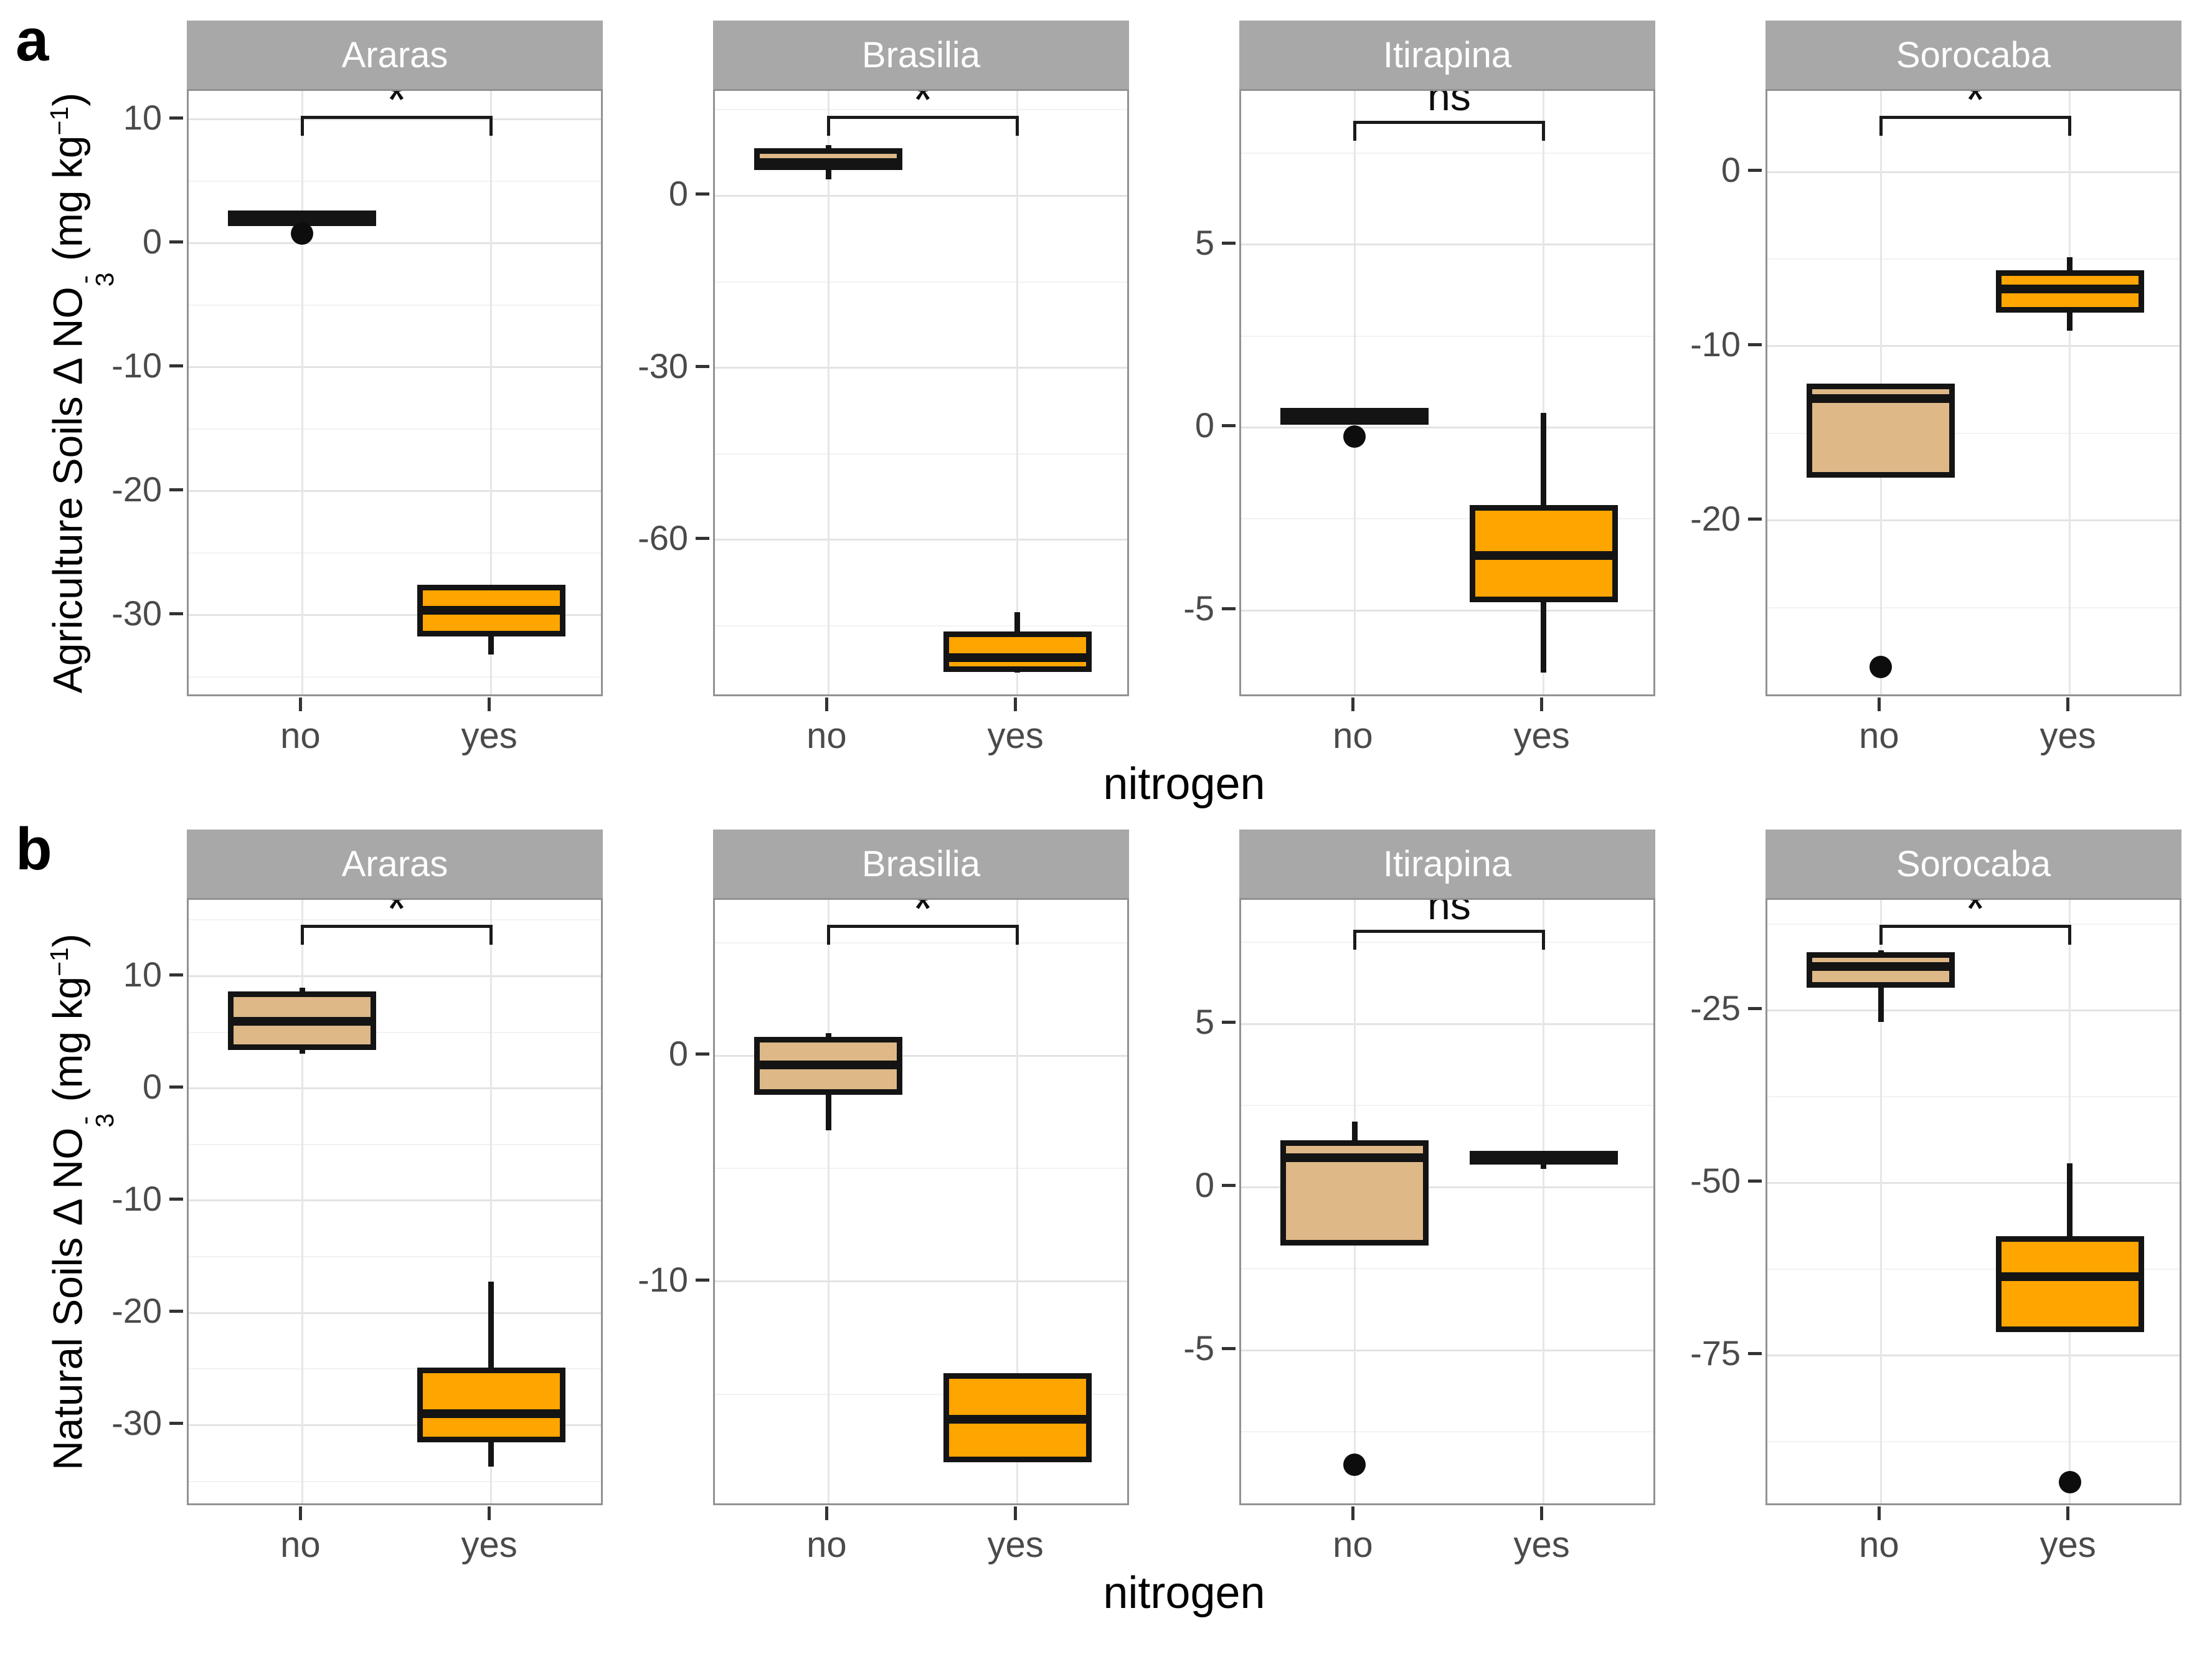 The image size is (2212, 1669). I want to click on y-tick-label: -25, so click(1715, 1008).